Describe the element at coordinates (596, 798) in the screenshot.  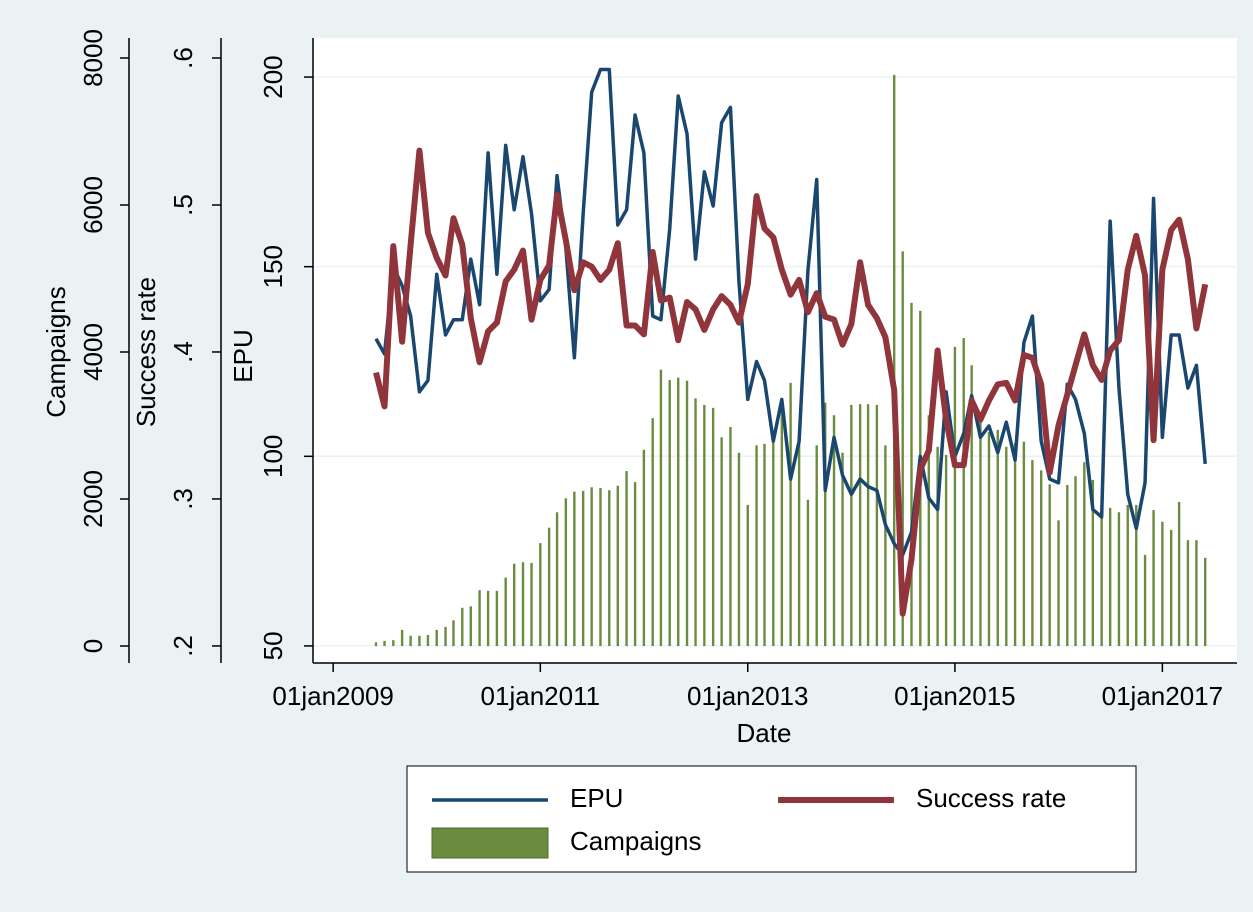
I see `legend-label: EPU` at that location.